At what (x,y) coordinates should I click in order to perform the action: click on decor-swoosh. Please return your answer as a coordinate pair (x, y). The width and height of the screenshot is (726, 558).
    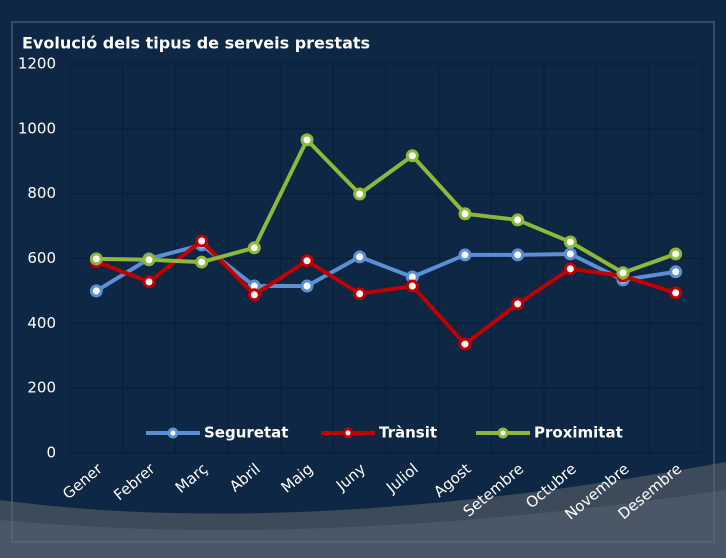
    Looking at the image, I should click on (363, 524).